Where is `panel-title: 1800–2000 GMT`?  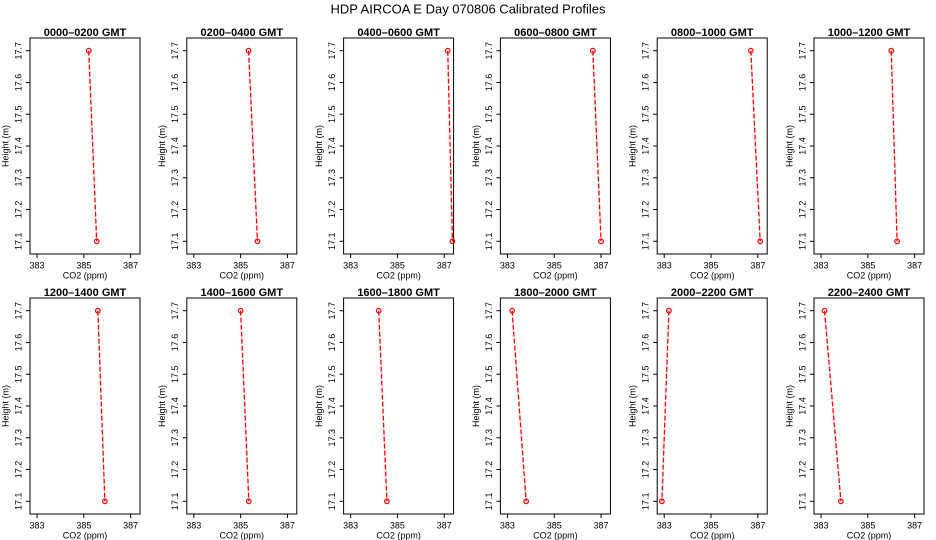 panel-title: 1800–2000 GMT is located at coordinates (555, 293).